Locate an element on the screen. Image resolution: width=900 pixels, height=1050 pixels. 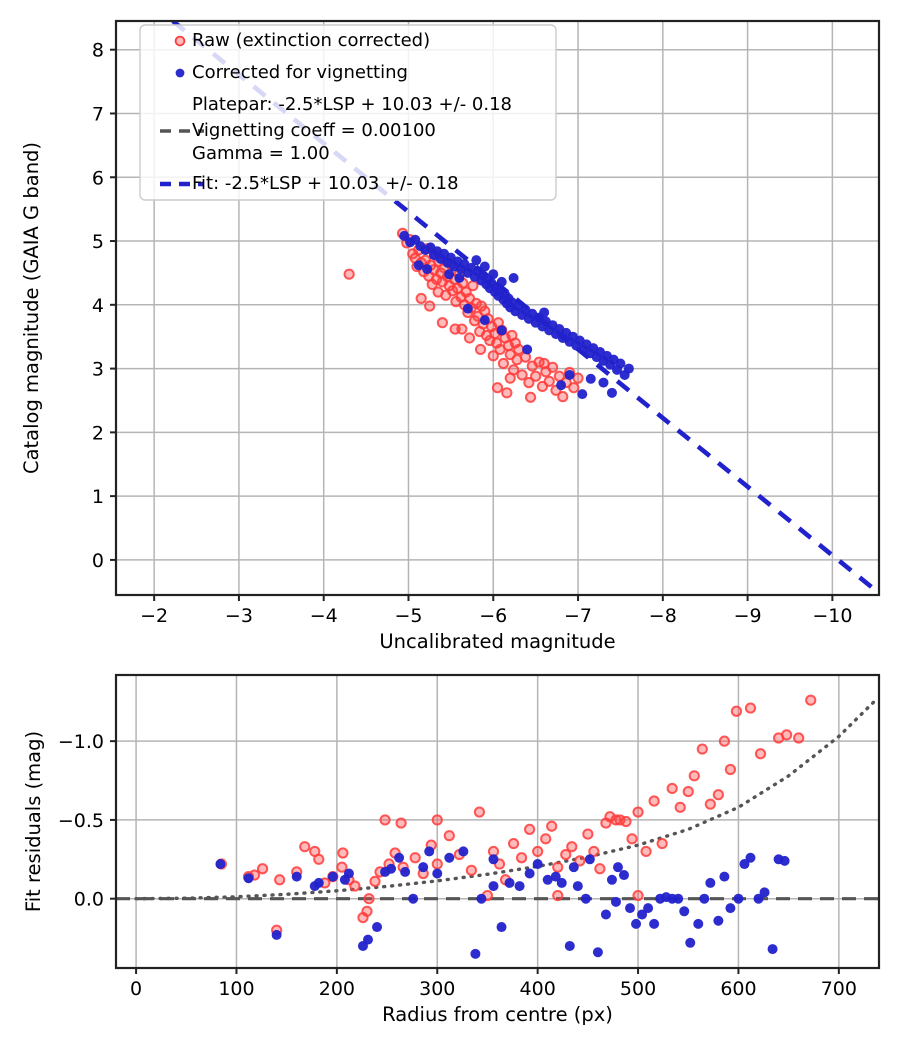
legend-entry: Corrected for vignetting is located at coordinates (291, 72).